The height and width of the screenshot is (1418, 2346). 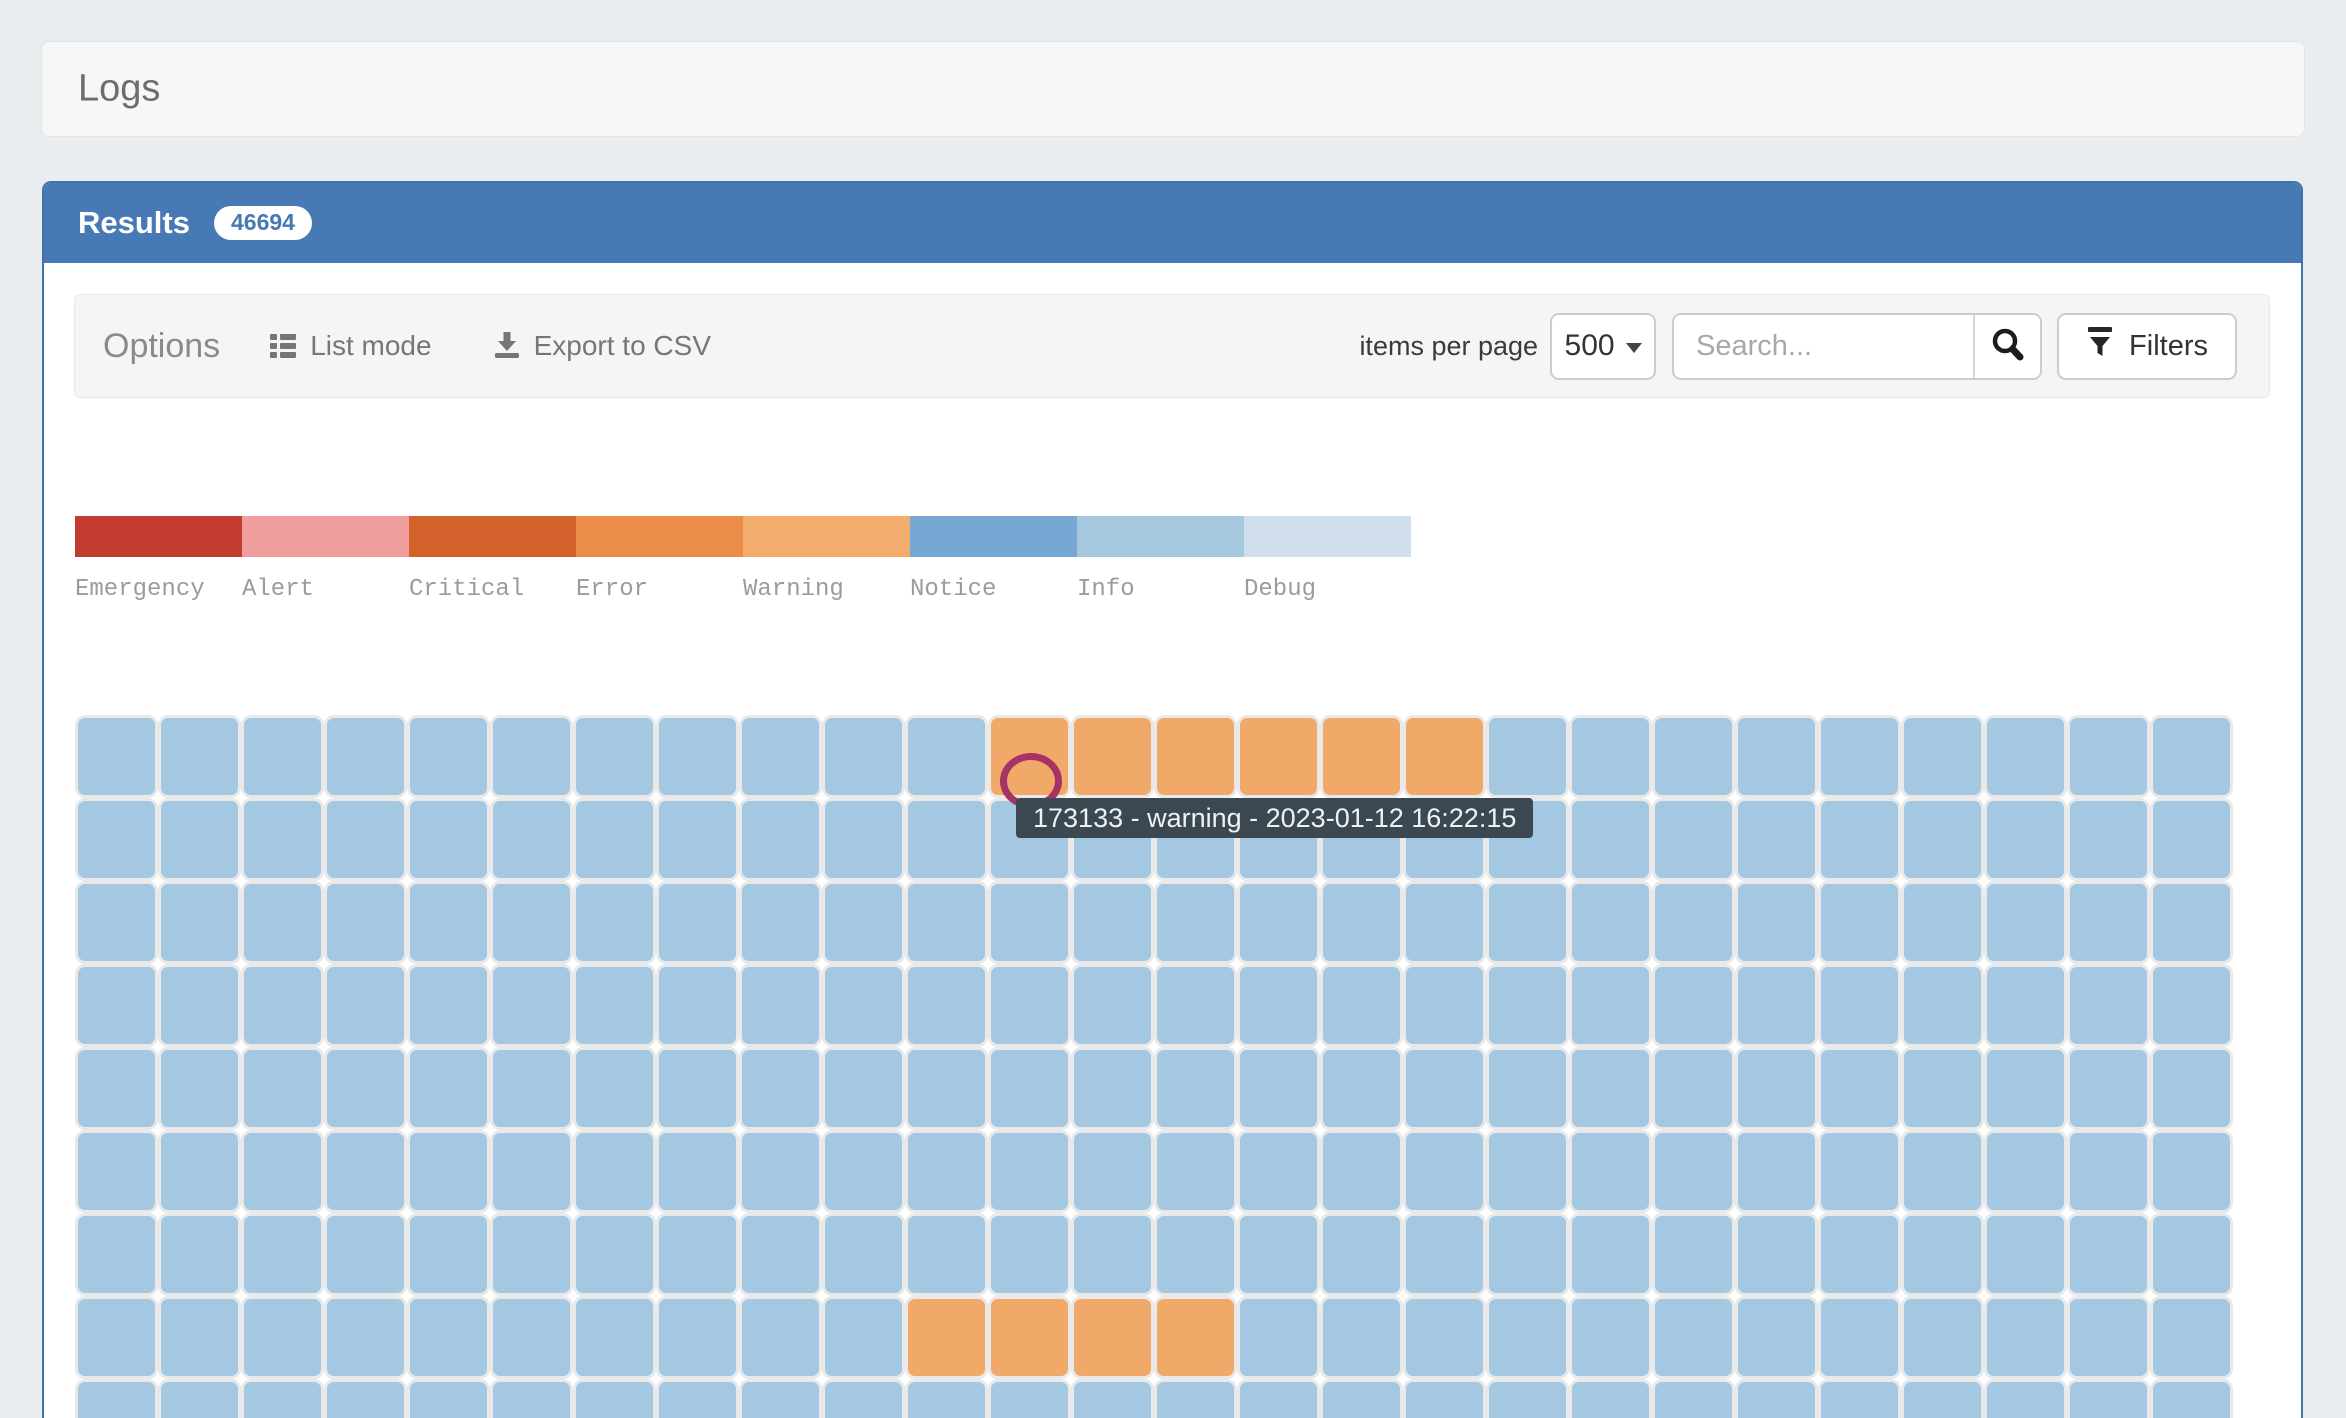 What do you see at coordinates (1603, 346) in the screenshot?
I see `page-size-select: 500` at bounding box center [1603, 346].